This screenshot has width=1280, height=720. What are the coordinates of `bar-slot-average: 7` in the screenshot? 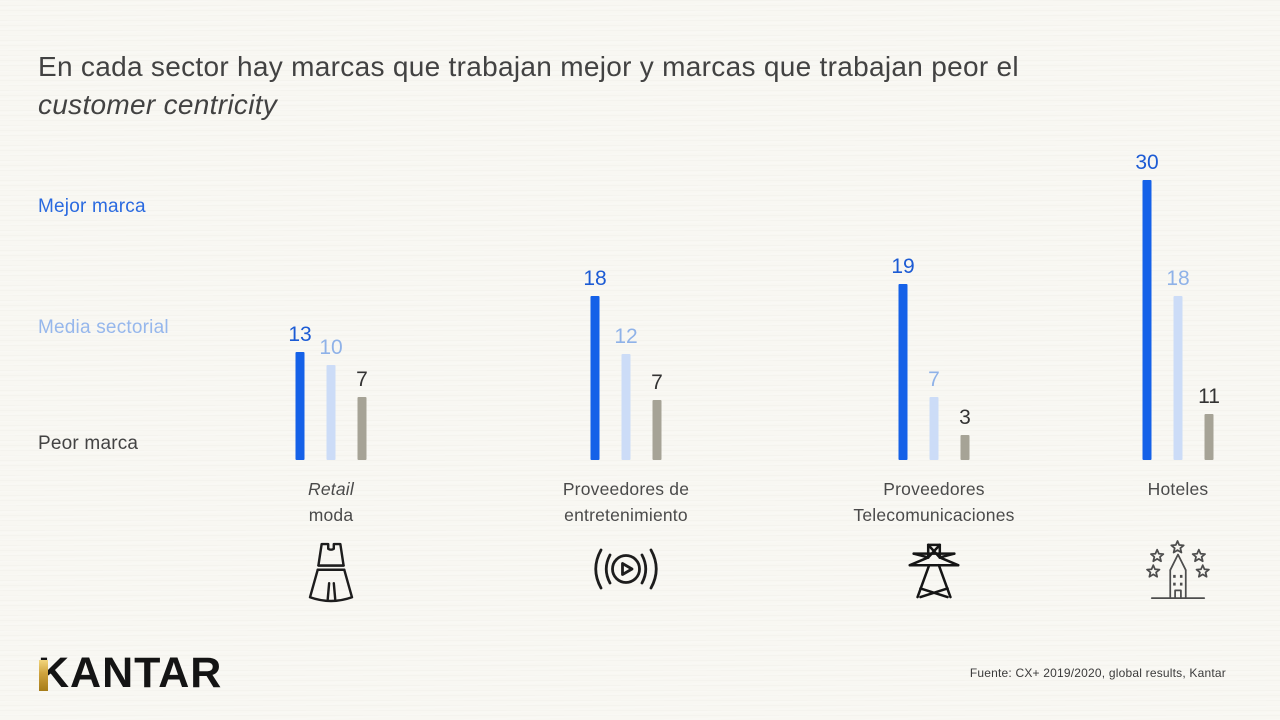 It's located at (934, 414).